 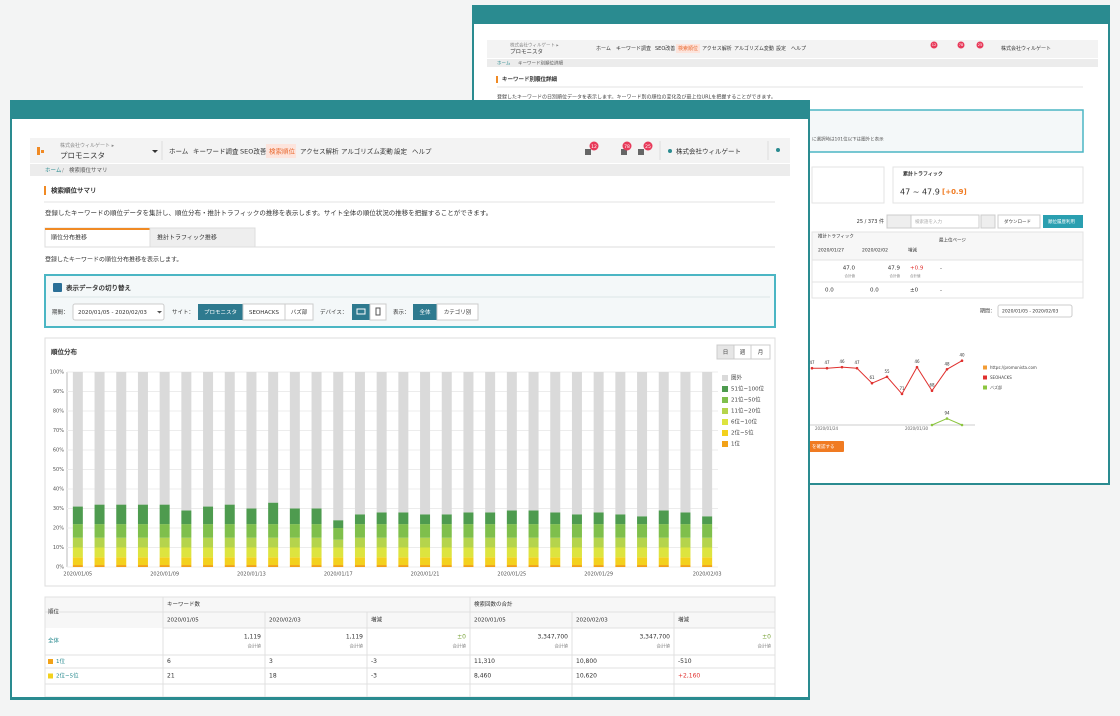 I want to click on row-label: 1位, so click(x=60, y=661).